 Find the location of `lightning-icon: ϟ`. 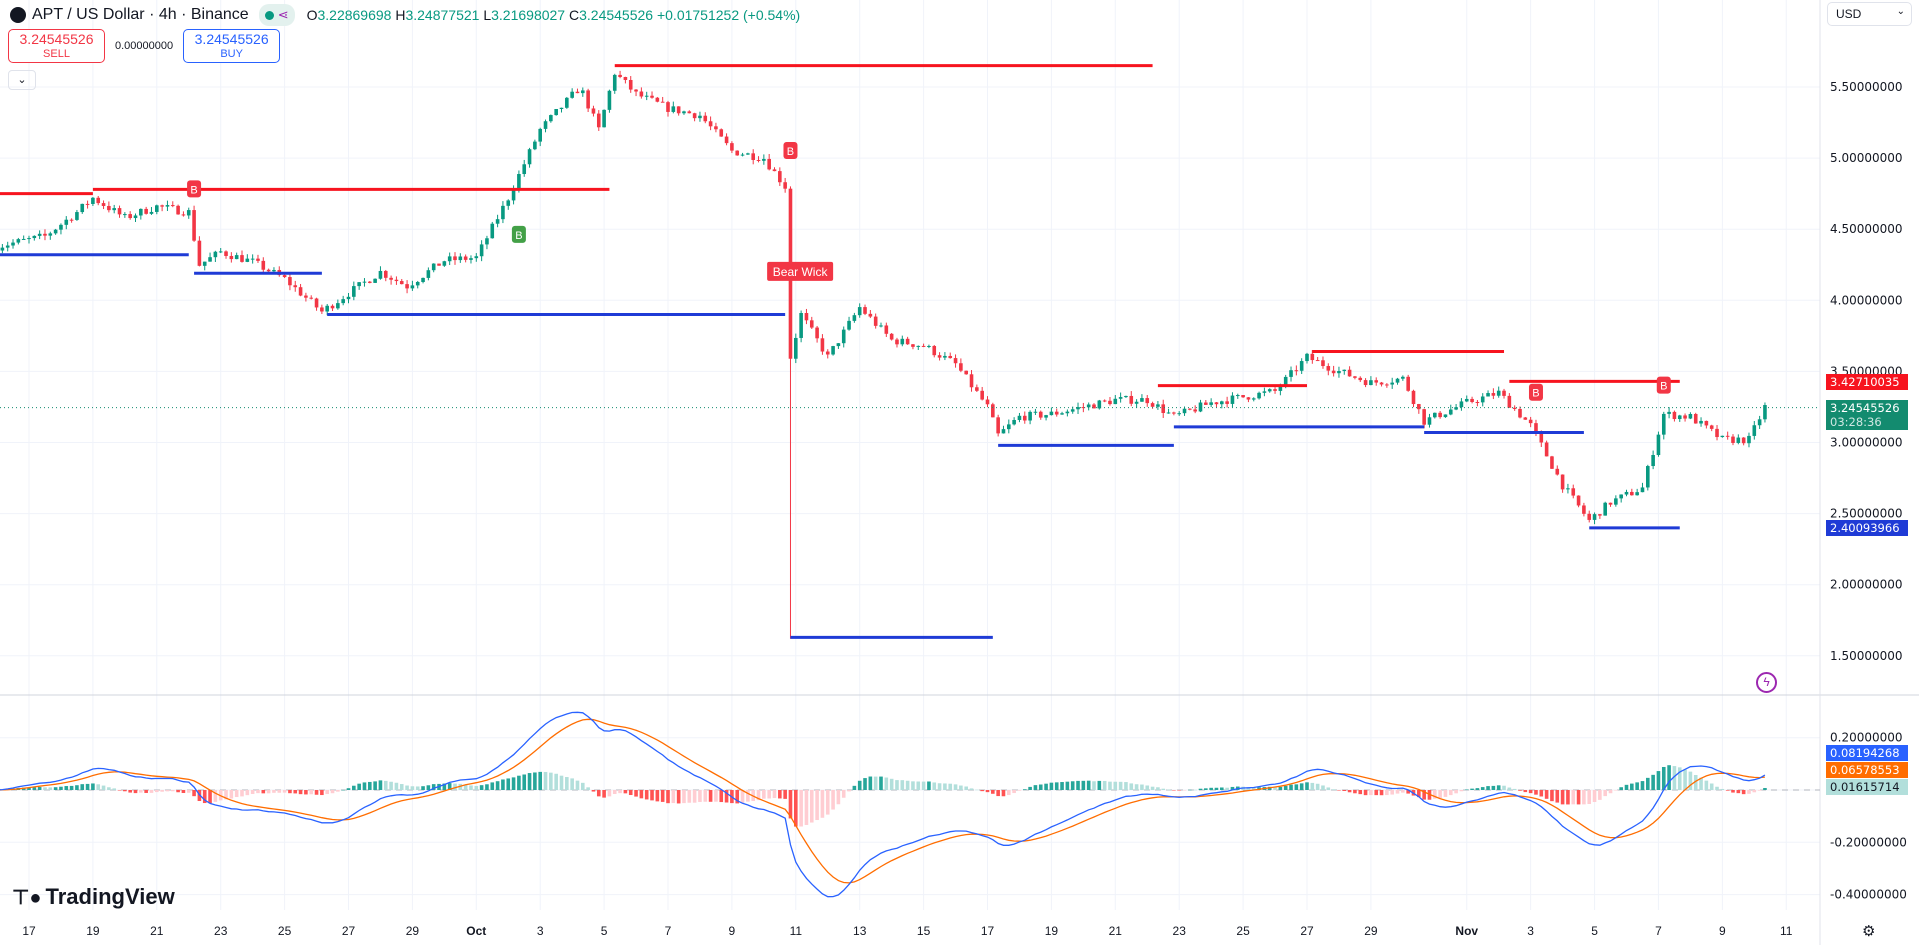

lightning-icon: ϟ is located at coordinates (1766, 682).